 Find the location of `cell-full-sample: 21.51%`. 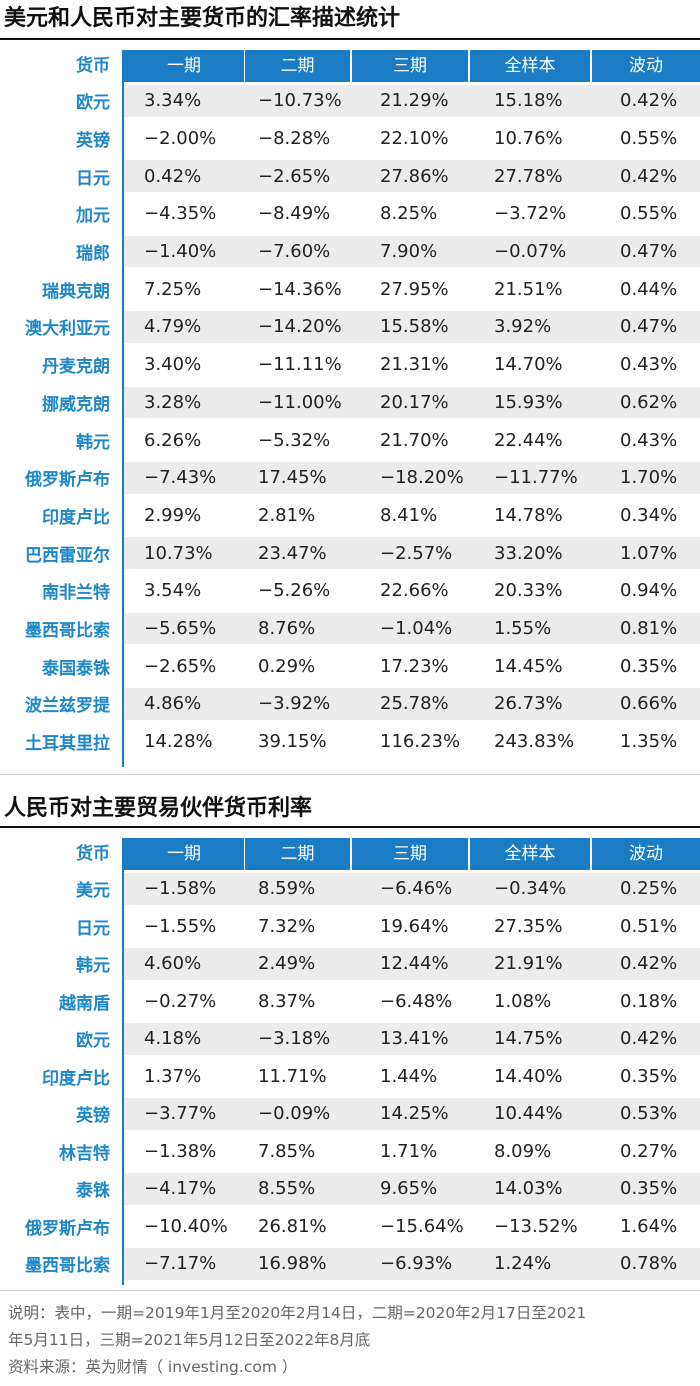

cell-full-sample: 21.51% is located at coordinates (528, 289).